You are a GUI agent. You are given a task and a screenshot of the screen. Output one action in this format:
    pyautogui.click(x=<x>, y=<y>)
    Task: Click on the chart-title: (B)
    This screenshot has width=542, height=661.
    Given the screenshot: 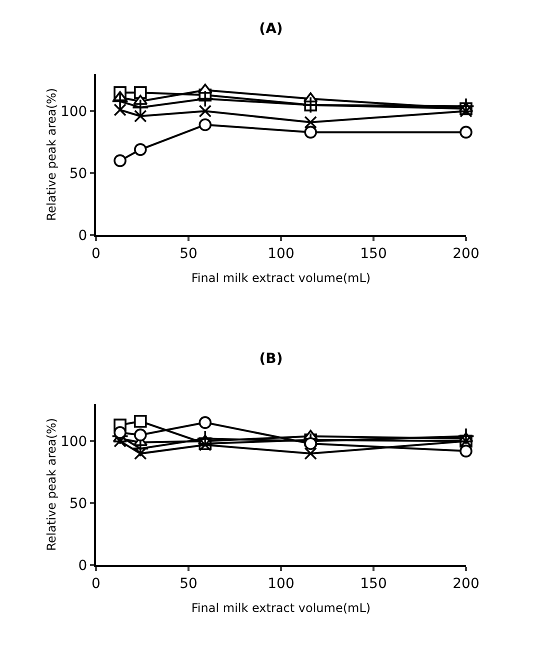 What is the action you would take?
    pyautogui.click(x=271, y=358)
    